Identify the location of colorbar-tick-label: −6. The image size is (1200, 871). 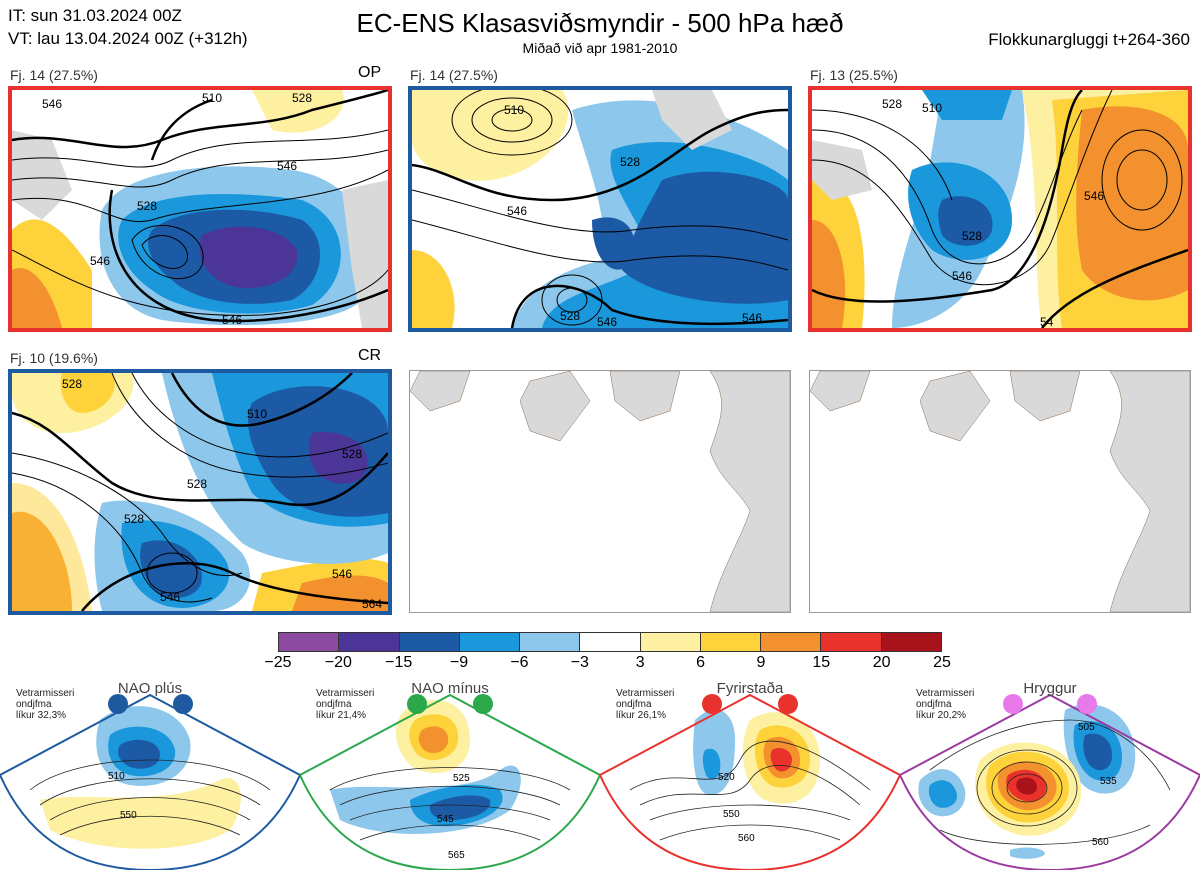
(519, 662).